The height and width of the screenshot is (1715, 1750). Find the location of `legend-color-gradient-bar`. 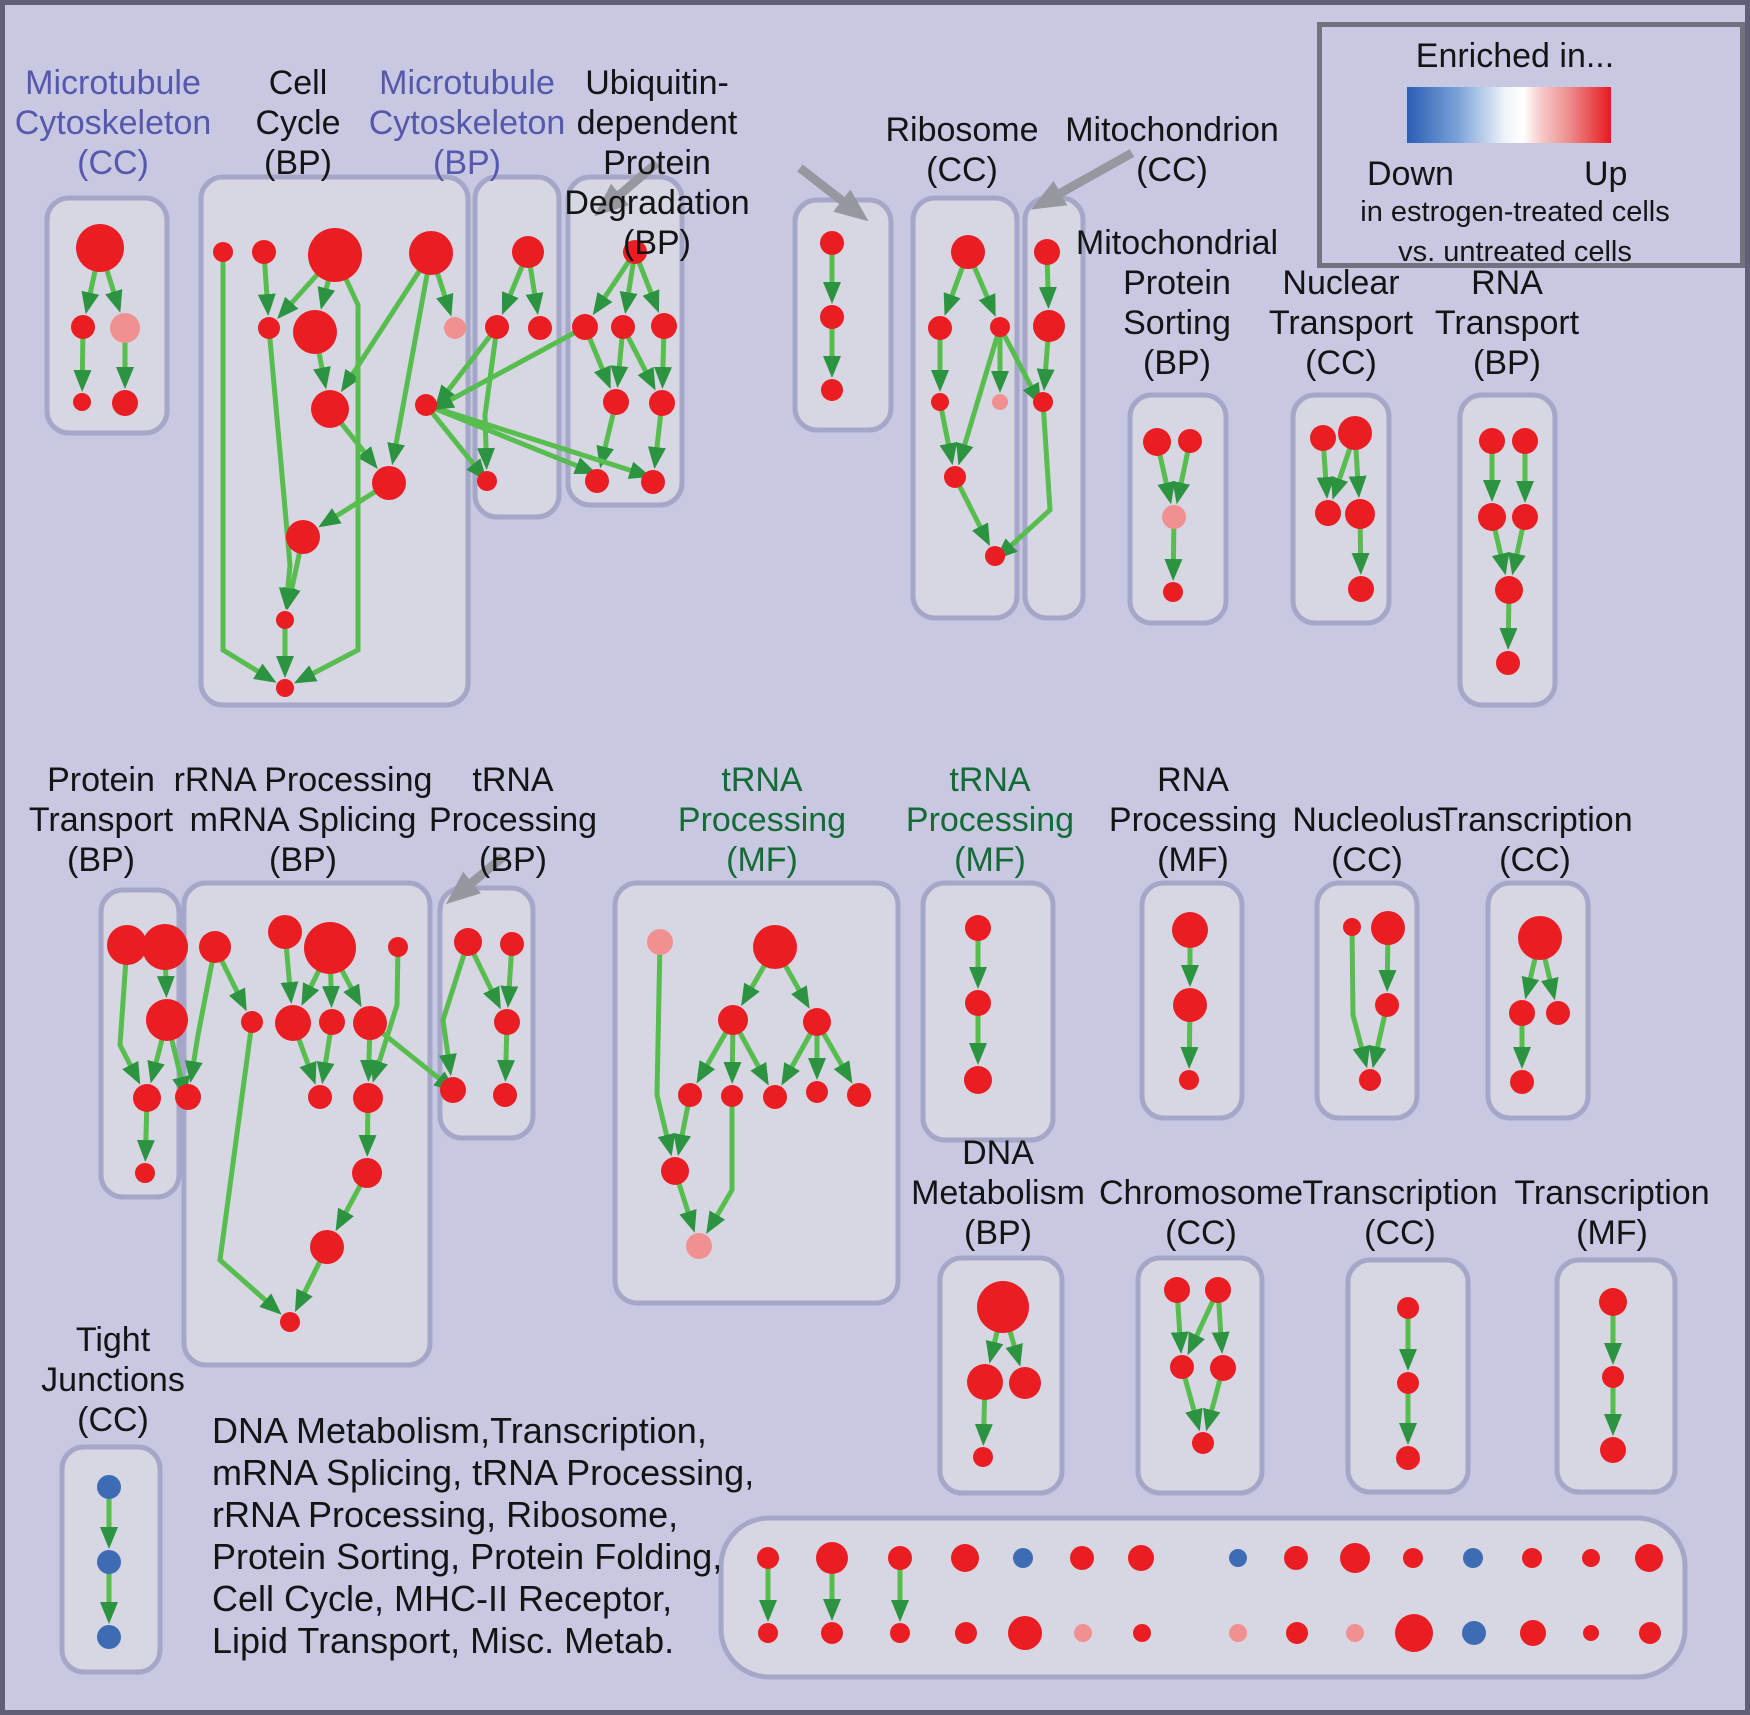

legend-color-gradient-bar is located at coordinates (1509, 115).